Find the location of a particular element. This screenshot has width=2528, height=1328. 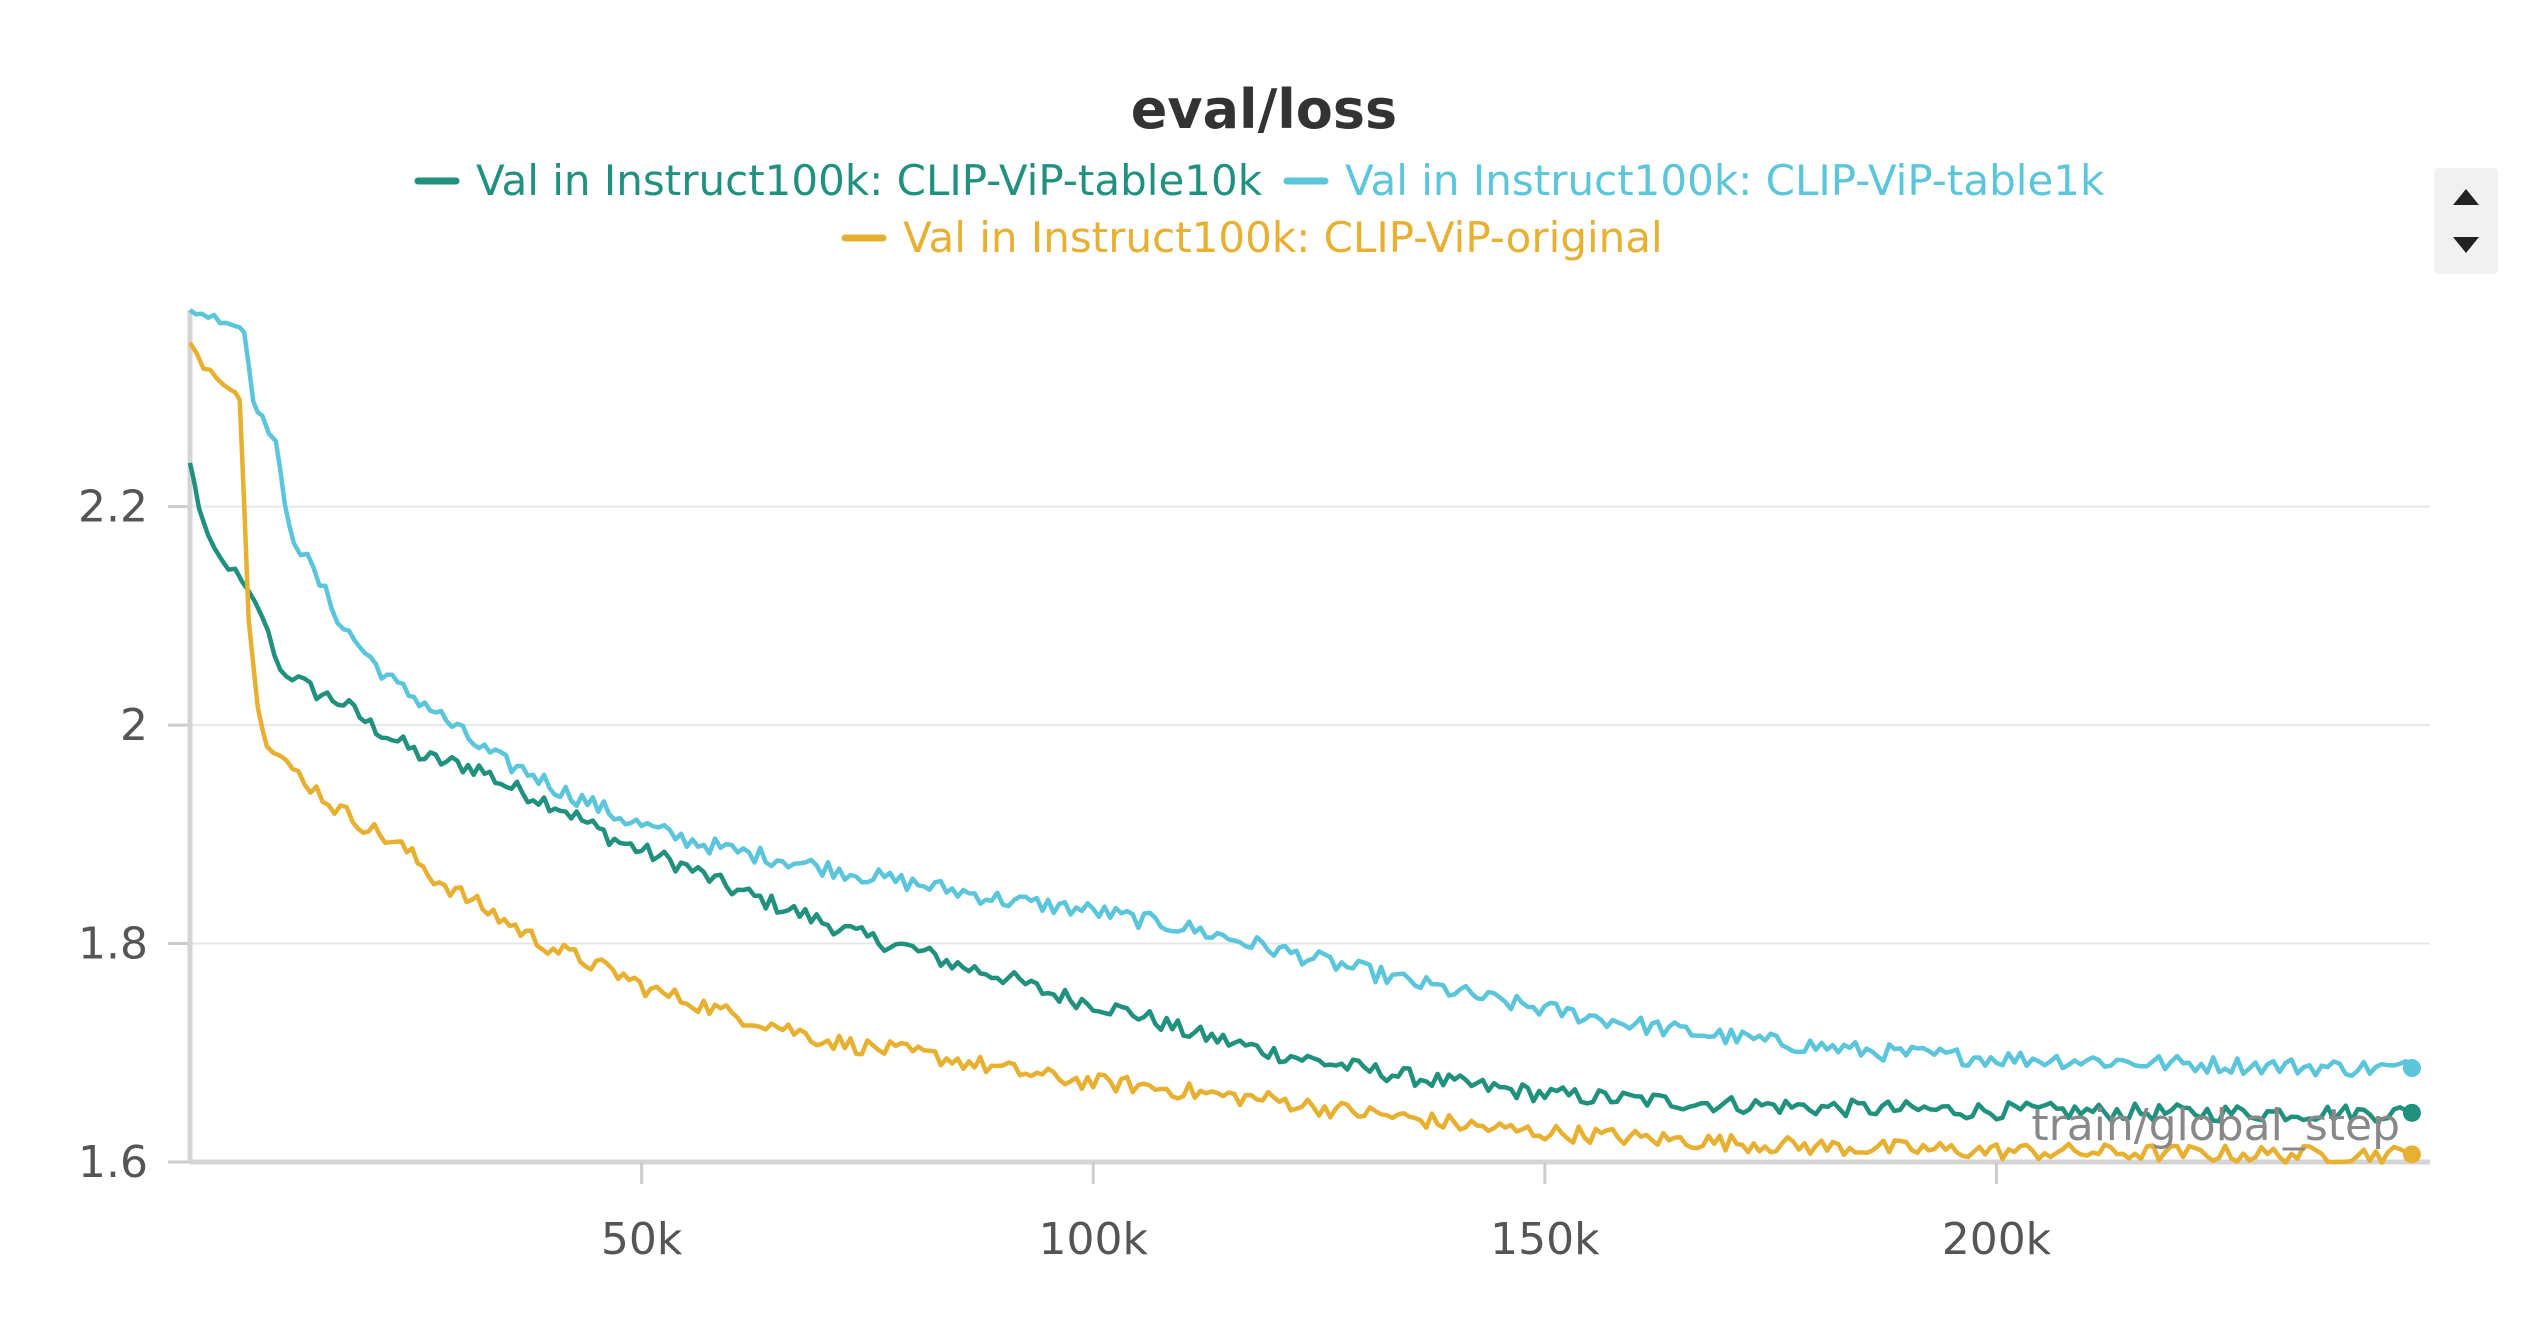

legend-scroll-down-button is located at coordinates (2466, 245).